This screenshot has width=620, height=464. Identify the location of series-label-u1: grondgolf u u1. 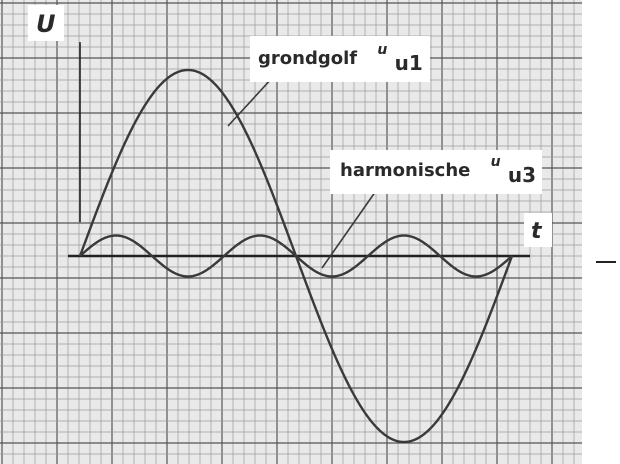
(340, 56).